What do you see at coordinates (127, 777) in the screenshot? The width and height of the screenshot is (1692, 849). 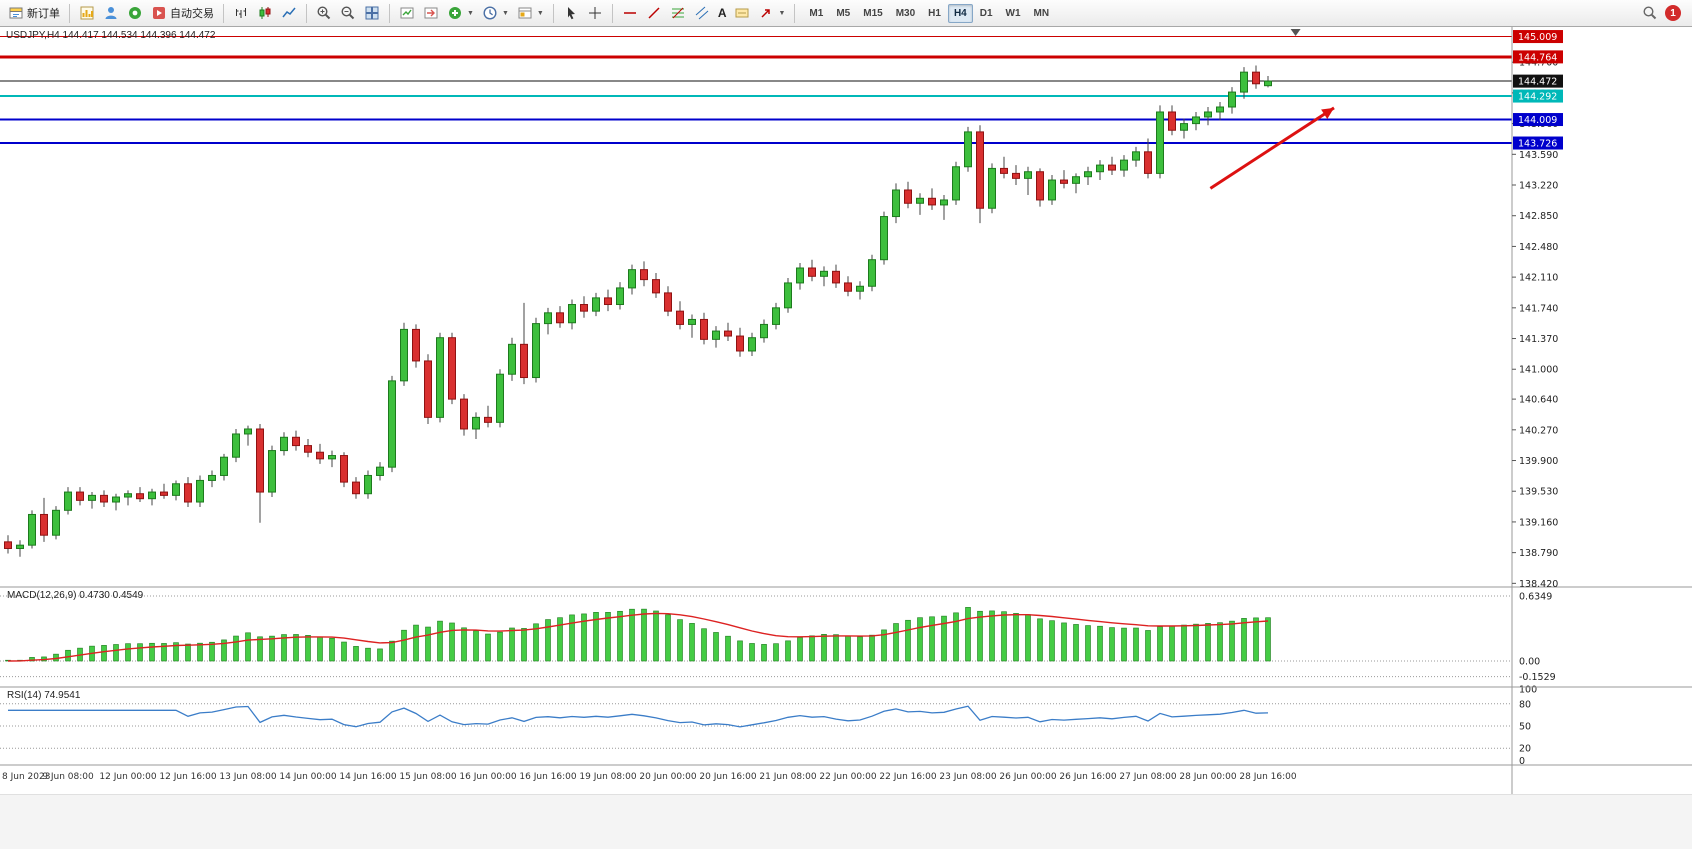 I see `svg-text: 12 Jun 00:00` at bounding box center [127, 777].